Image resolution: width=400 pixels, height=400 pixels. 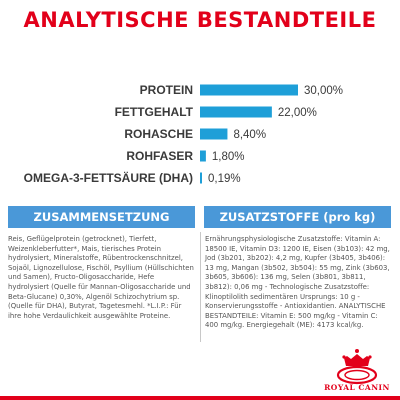 What do you see at coordinates (224, 179) in the screenshot?
I see `value-label: 0,19%` at bounding box center [224, 179].